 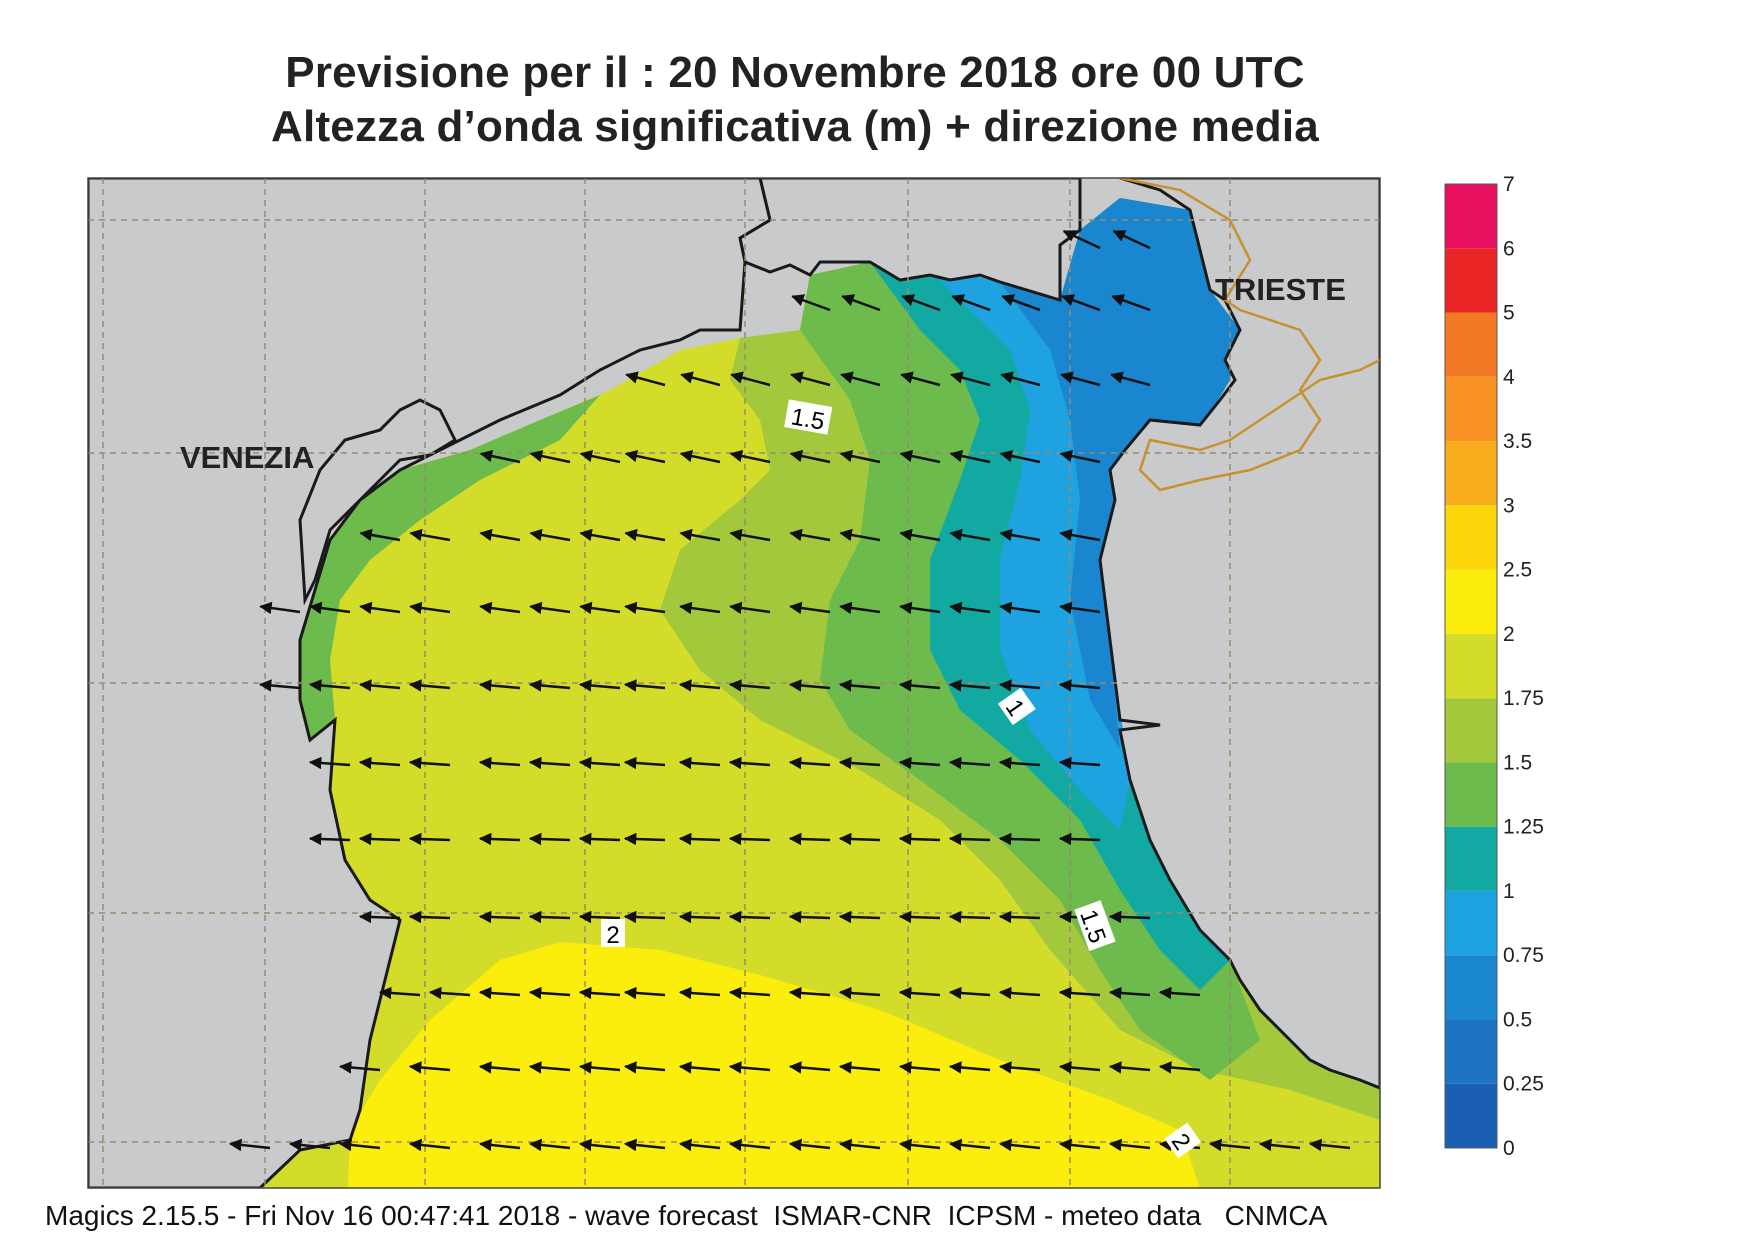 What do you see at coordinates (1517, 570) in the screenshot?
I see `colorbar-tick-label: 2.5` at bounding box center [1517, 570].